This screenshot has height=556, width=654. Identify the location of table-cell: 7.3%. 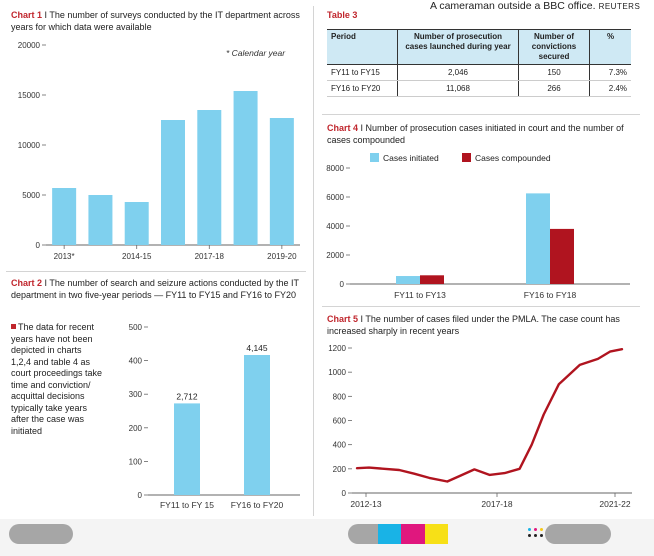
(610, 72).